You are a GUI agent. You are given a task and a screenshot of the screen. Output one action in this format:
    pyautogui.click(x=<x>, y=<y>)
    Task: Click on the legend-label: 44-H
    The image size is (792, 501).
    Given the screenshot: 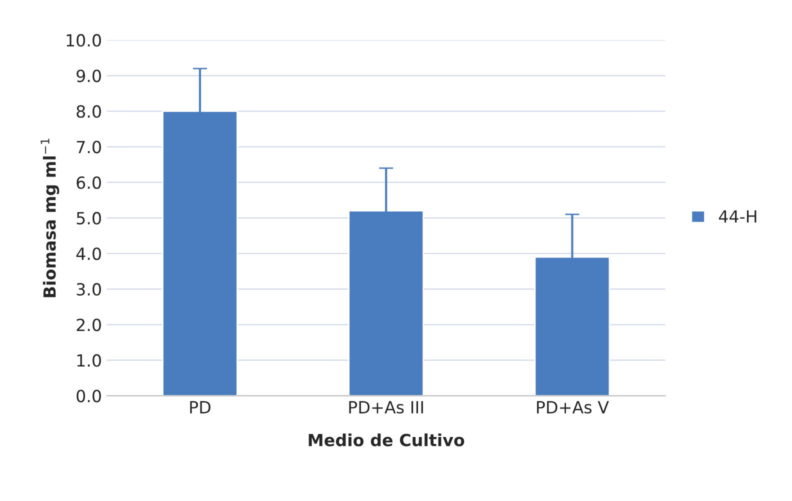 What is the action you would take?
    pyautogui.click(x=737, y=216)
    